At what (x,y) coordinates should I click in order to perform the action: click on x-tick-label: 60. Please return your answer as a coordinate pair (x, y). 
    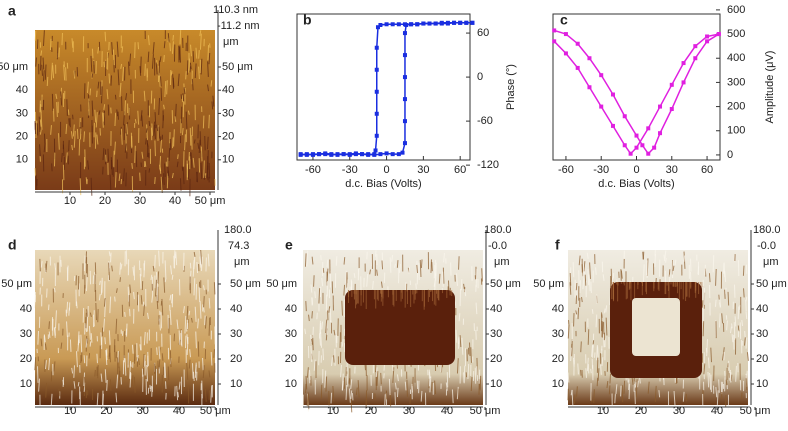
    Looking at the image, I should click on (460, 170).